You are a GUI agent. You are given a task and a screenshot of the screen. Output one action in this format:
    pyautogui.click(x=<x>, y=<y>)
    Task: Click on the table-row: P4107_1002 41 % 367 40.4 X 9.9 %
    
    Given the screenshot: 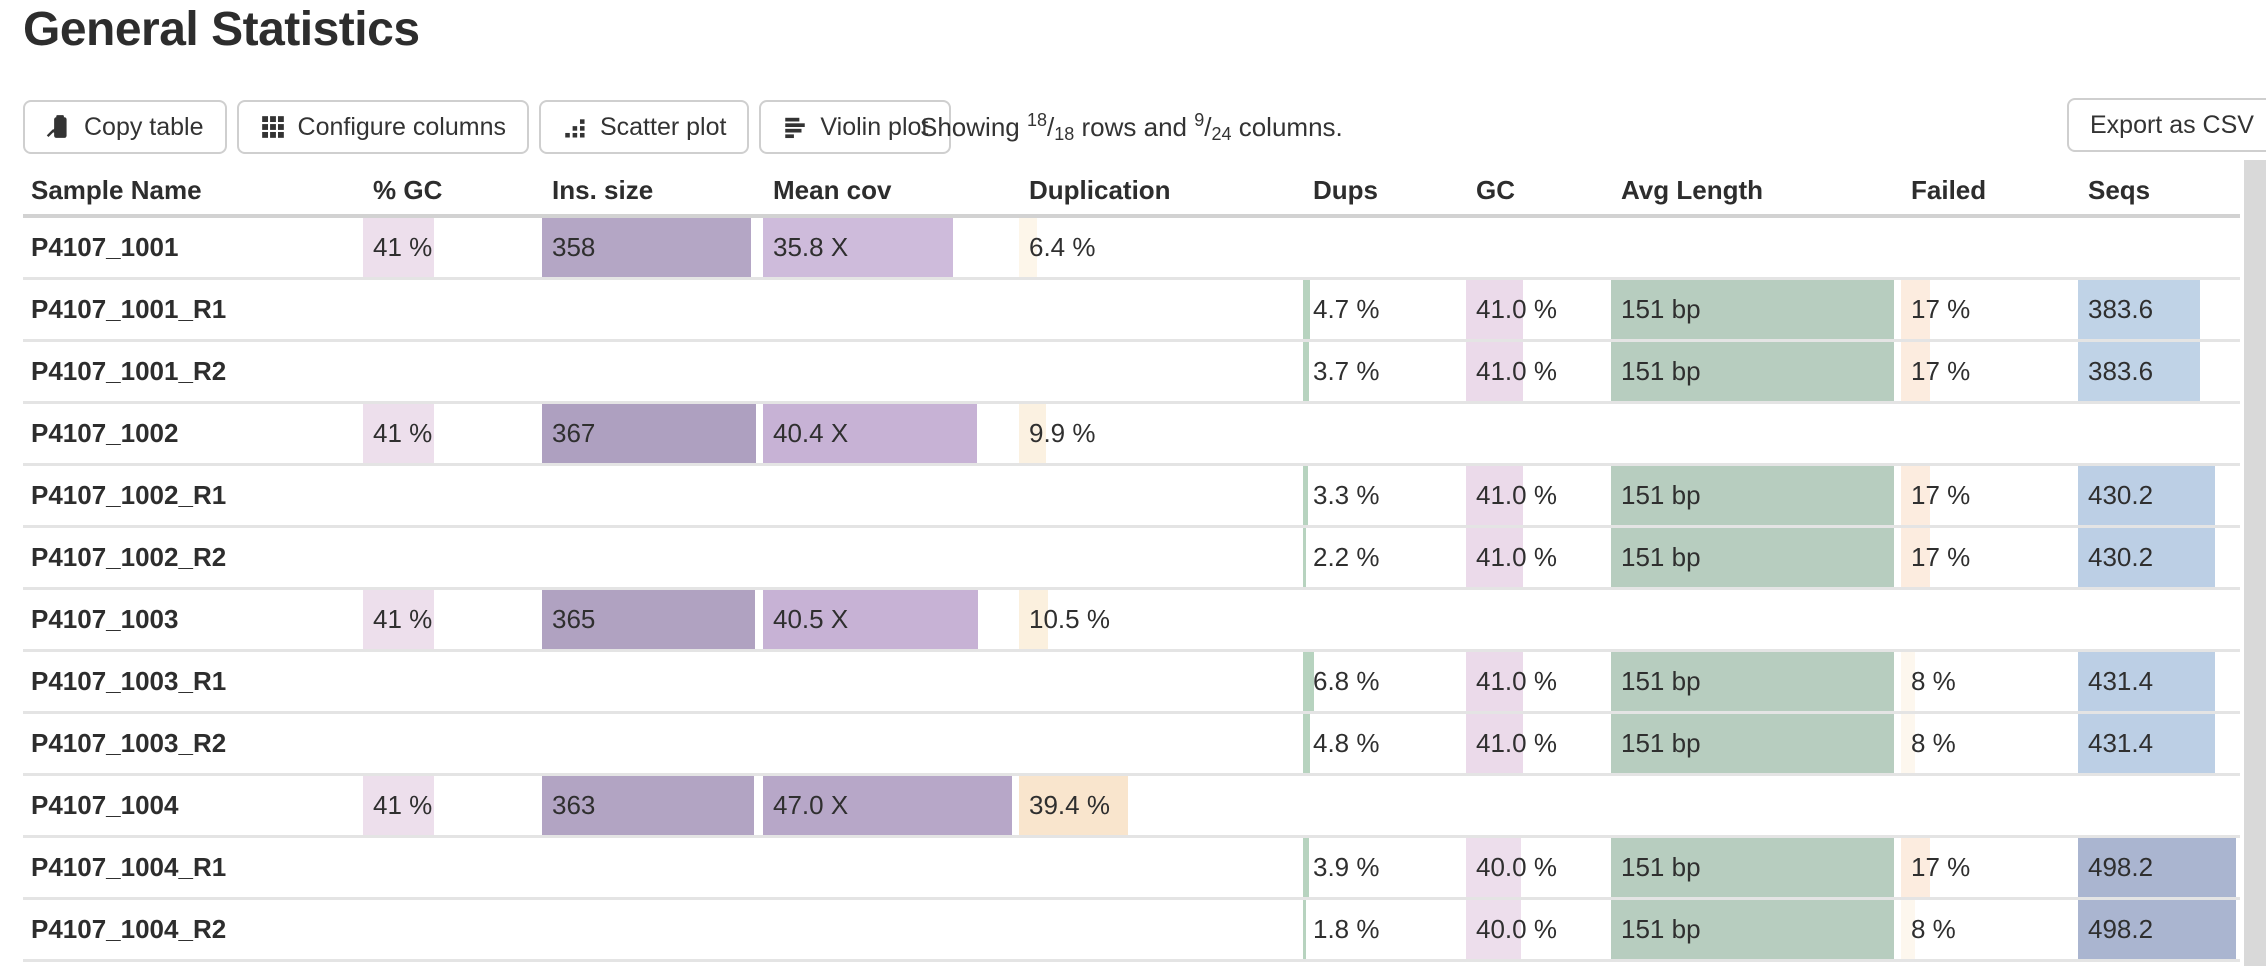 What is the action you would take?
    pyautogui.click(x=1131, y=434)
    